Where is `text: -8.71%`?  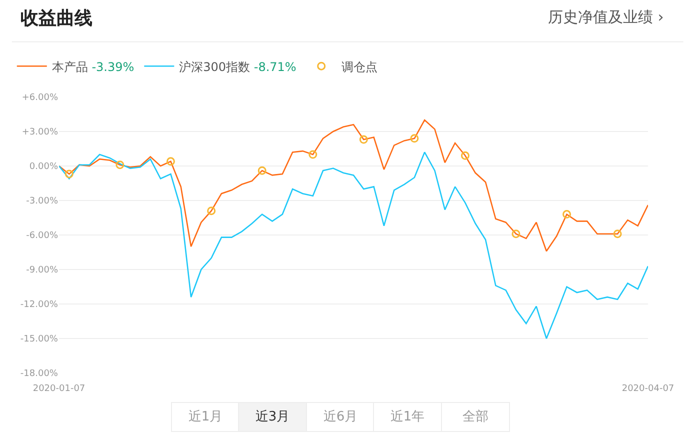 text: -8.71% is located at coordinates (275, 67).